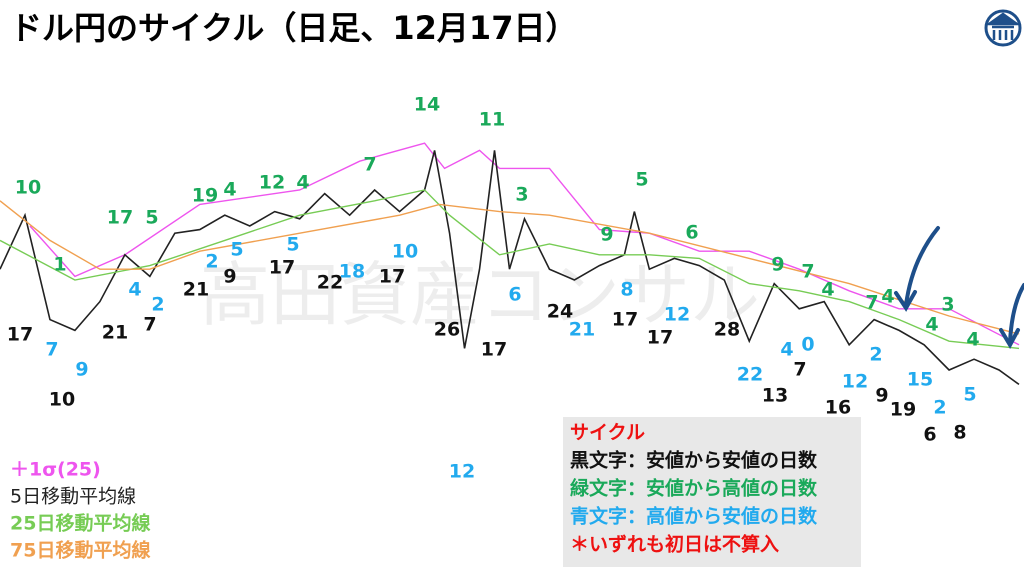  I want to click on chart-title: ドル円のサイクル（日足、12月17日）, so click(293, 28).